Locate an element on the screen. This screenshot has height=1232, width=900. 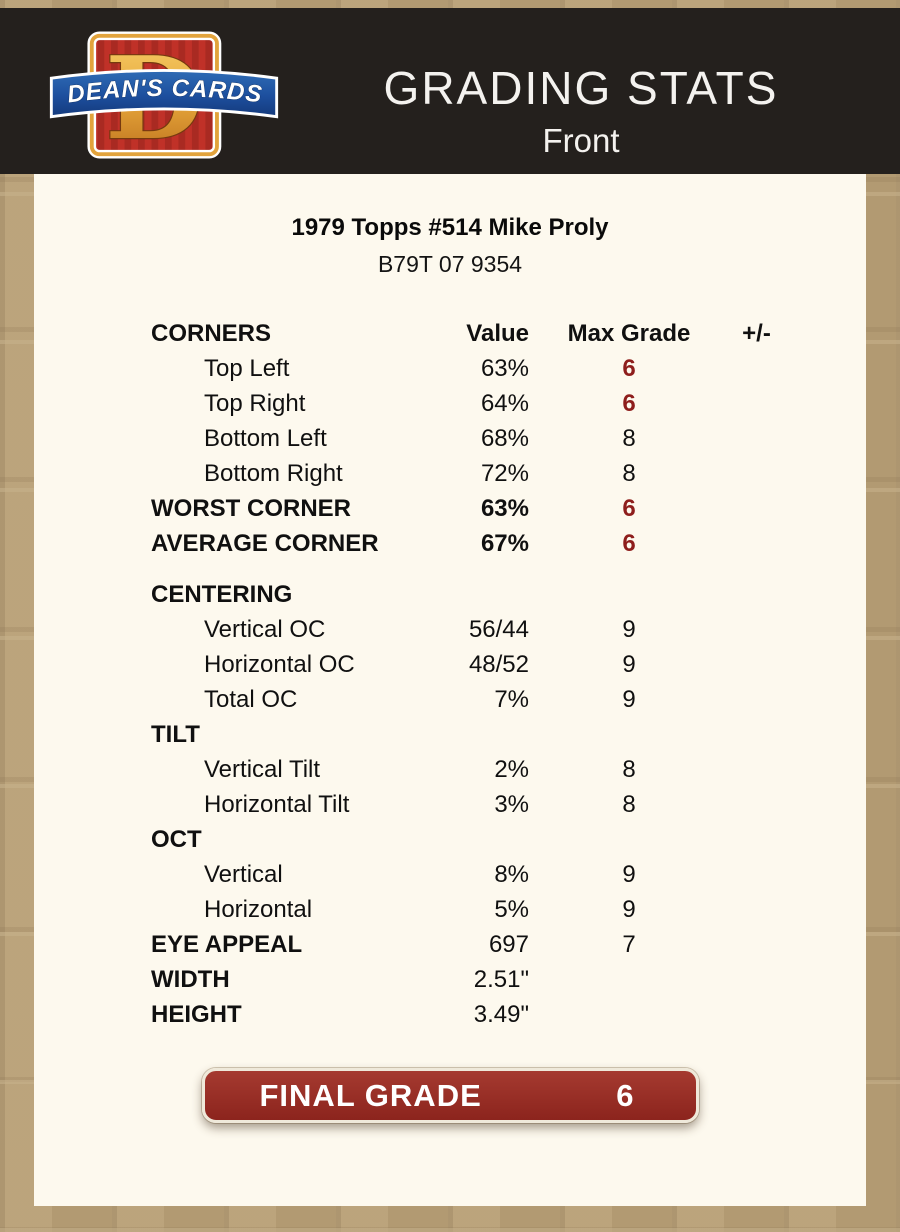
page-subtitle: Front is located at coordinates (581, 140).